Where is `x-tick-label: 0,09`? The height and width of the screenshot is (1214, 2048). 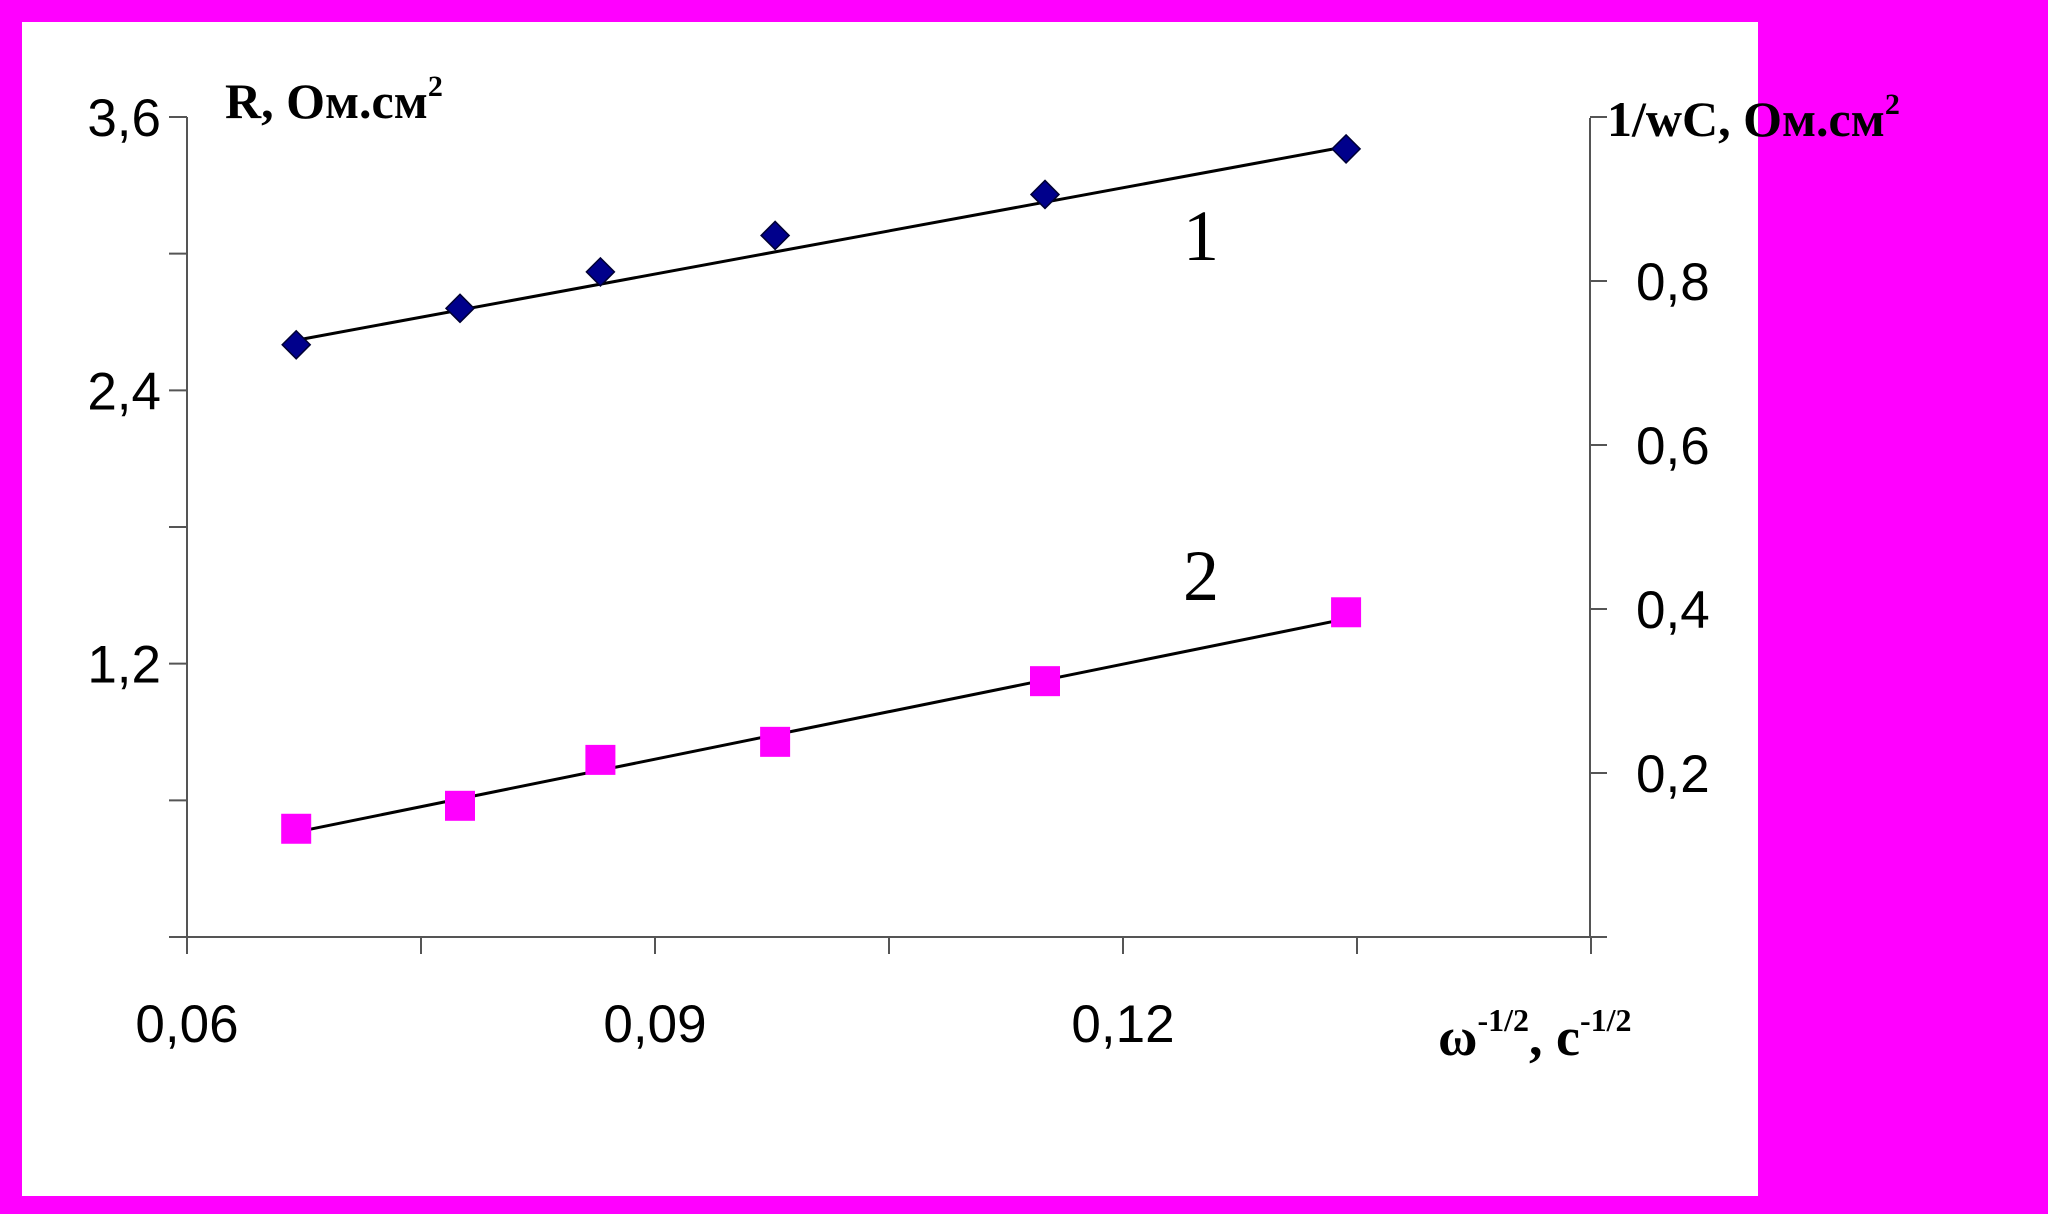 x-tick-label: 0,09 is located at coordinates (654, 1024).